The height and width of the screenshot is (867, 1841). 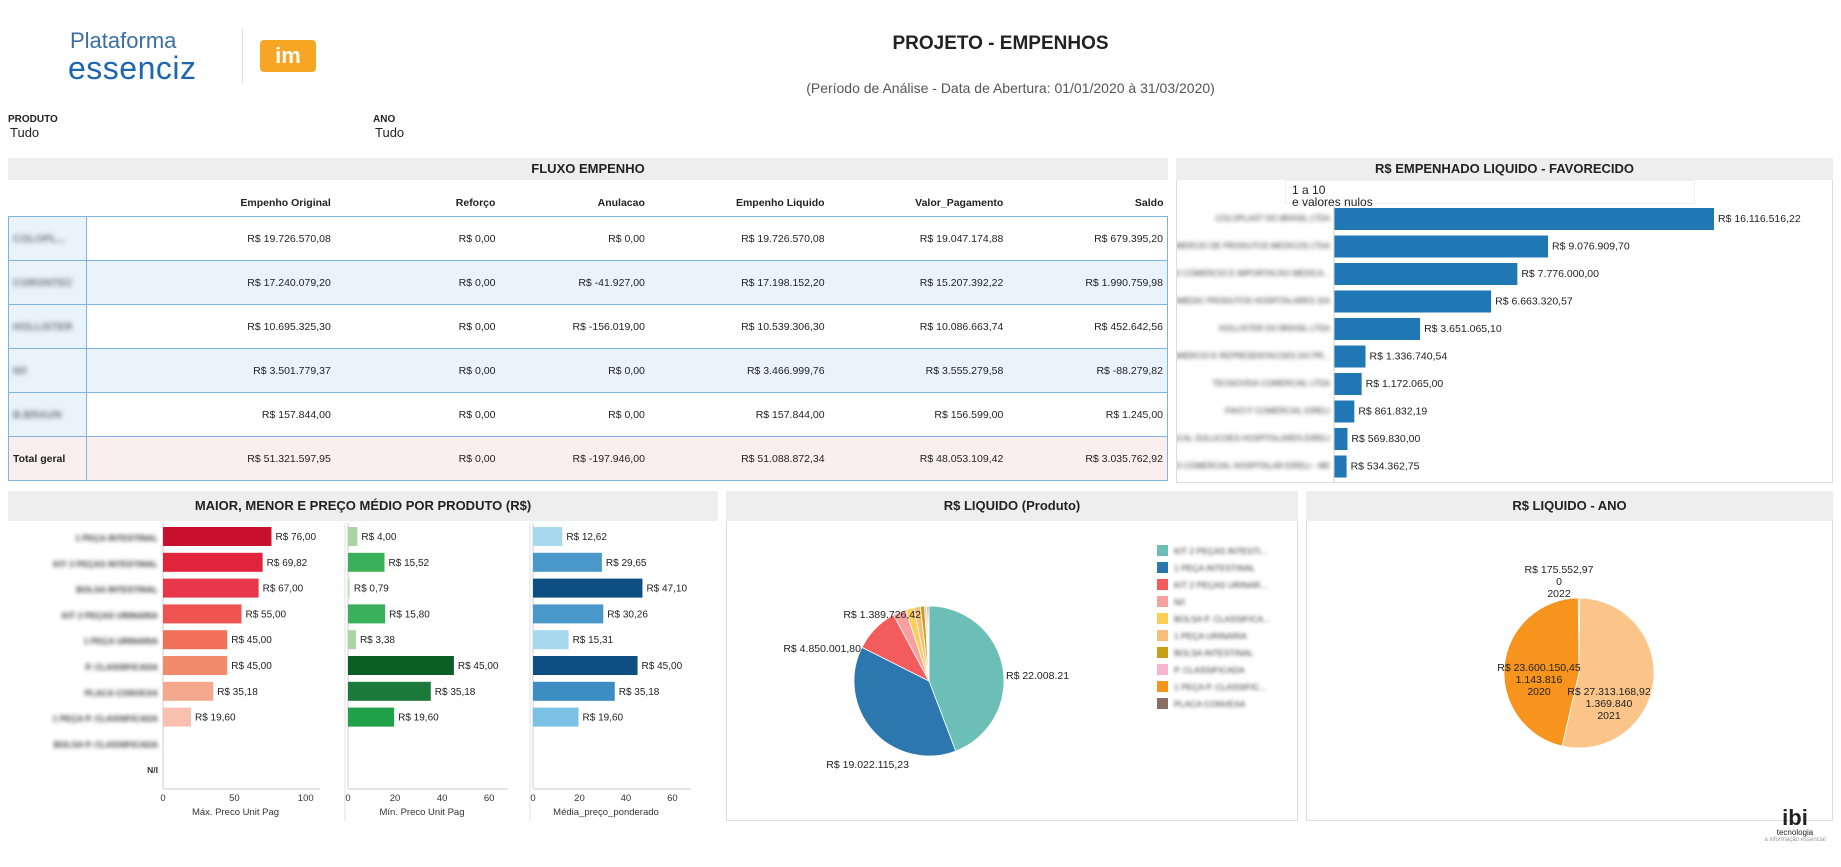 I want to click on preco-tick-label: 60, so click(x=672, y=798).